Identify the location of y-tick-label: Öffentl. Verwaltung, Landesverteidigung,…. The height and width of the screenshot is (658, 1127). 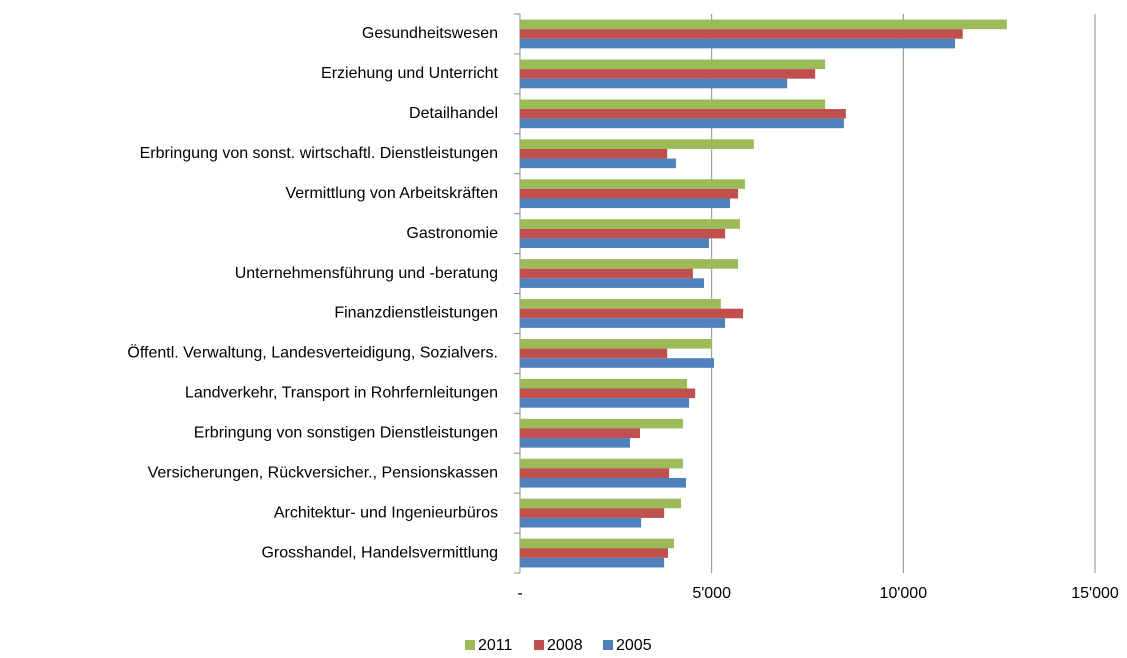
(312, 353).